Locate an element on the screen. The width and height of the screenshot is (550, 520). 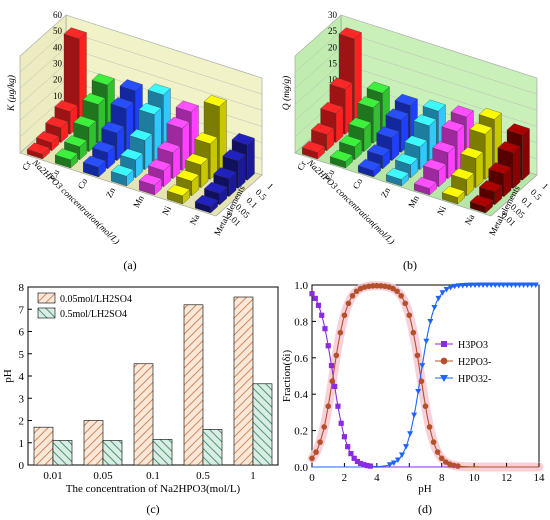
z-tick-label: 60 is located at coordinates (58, 15).